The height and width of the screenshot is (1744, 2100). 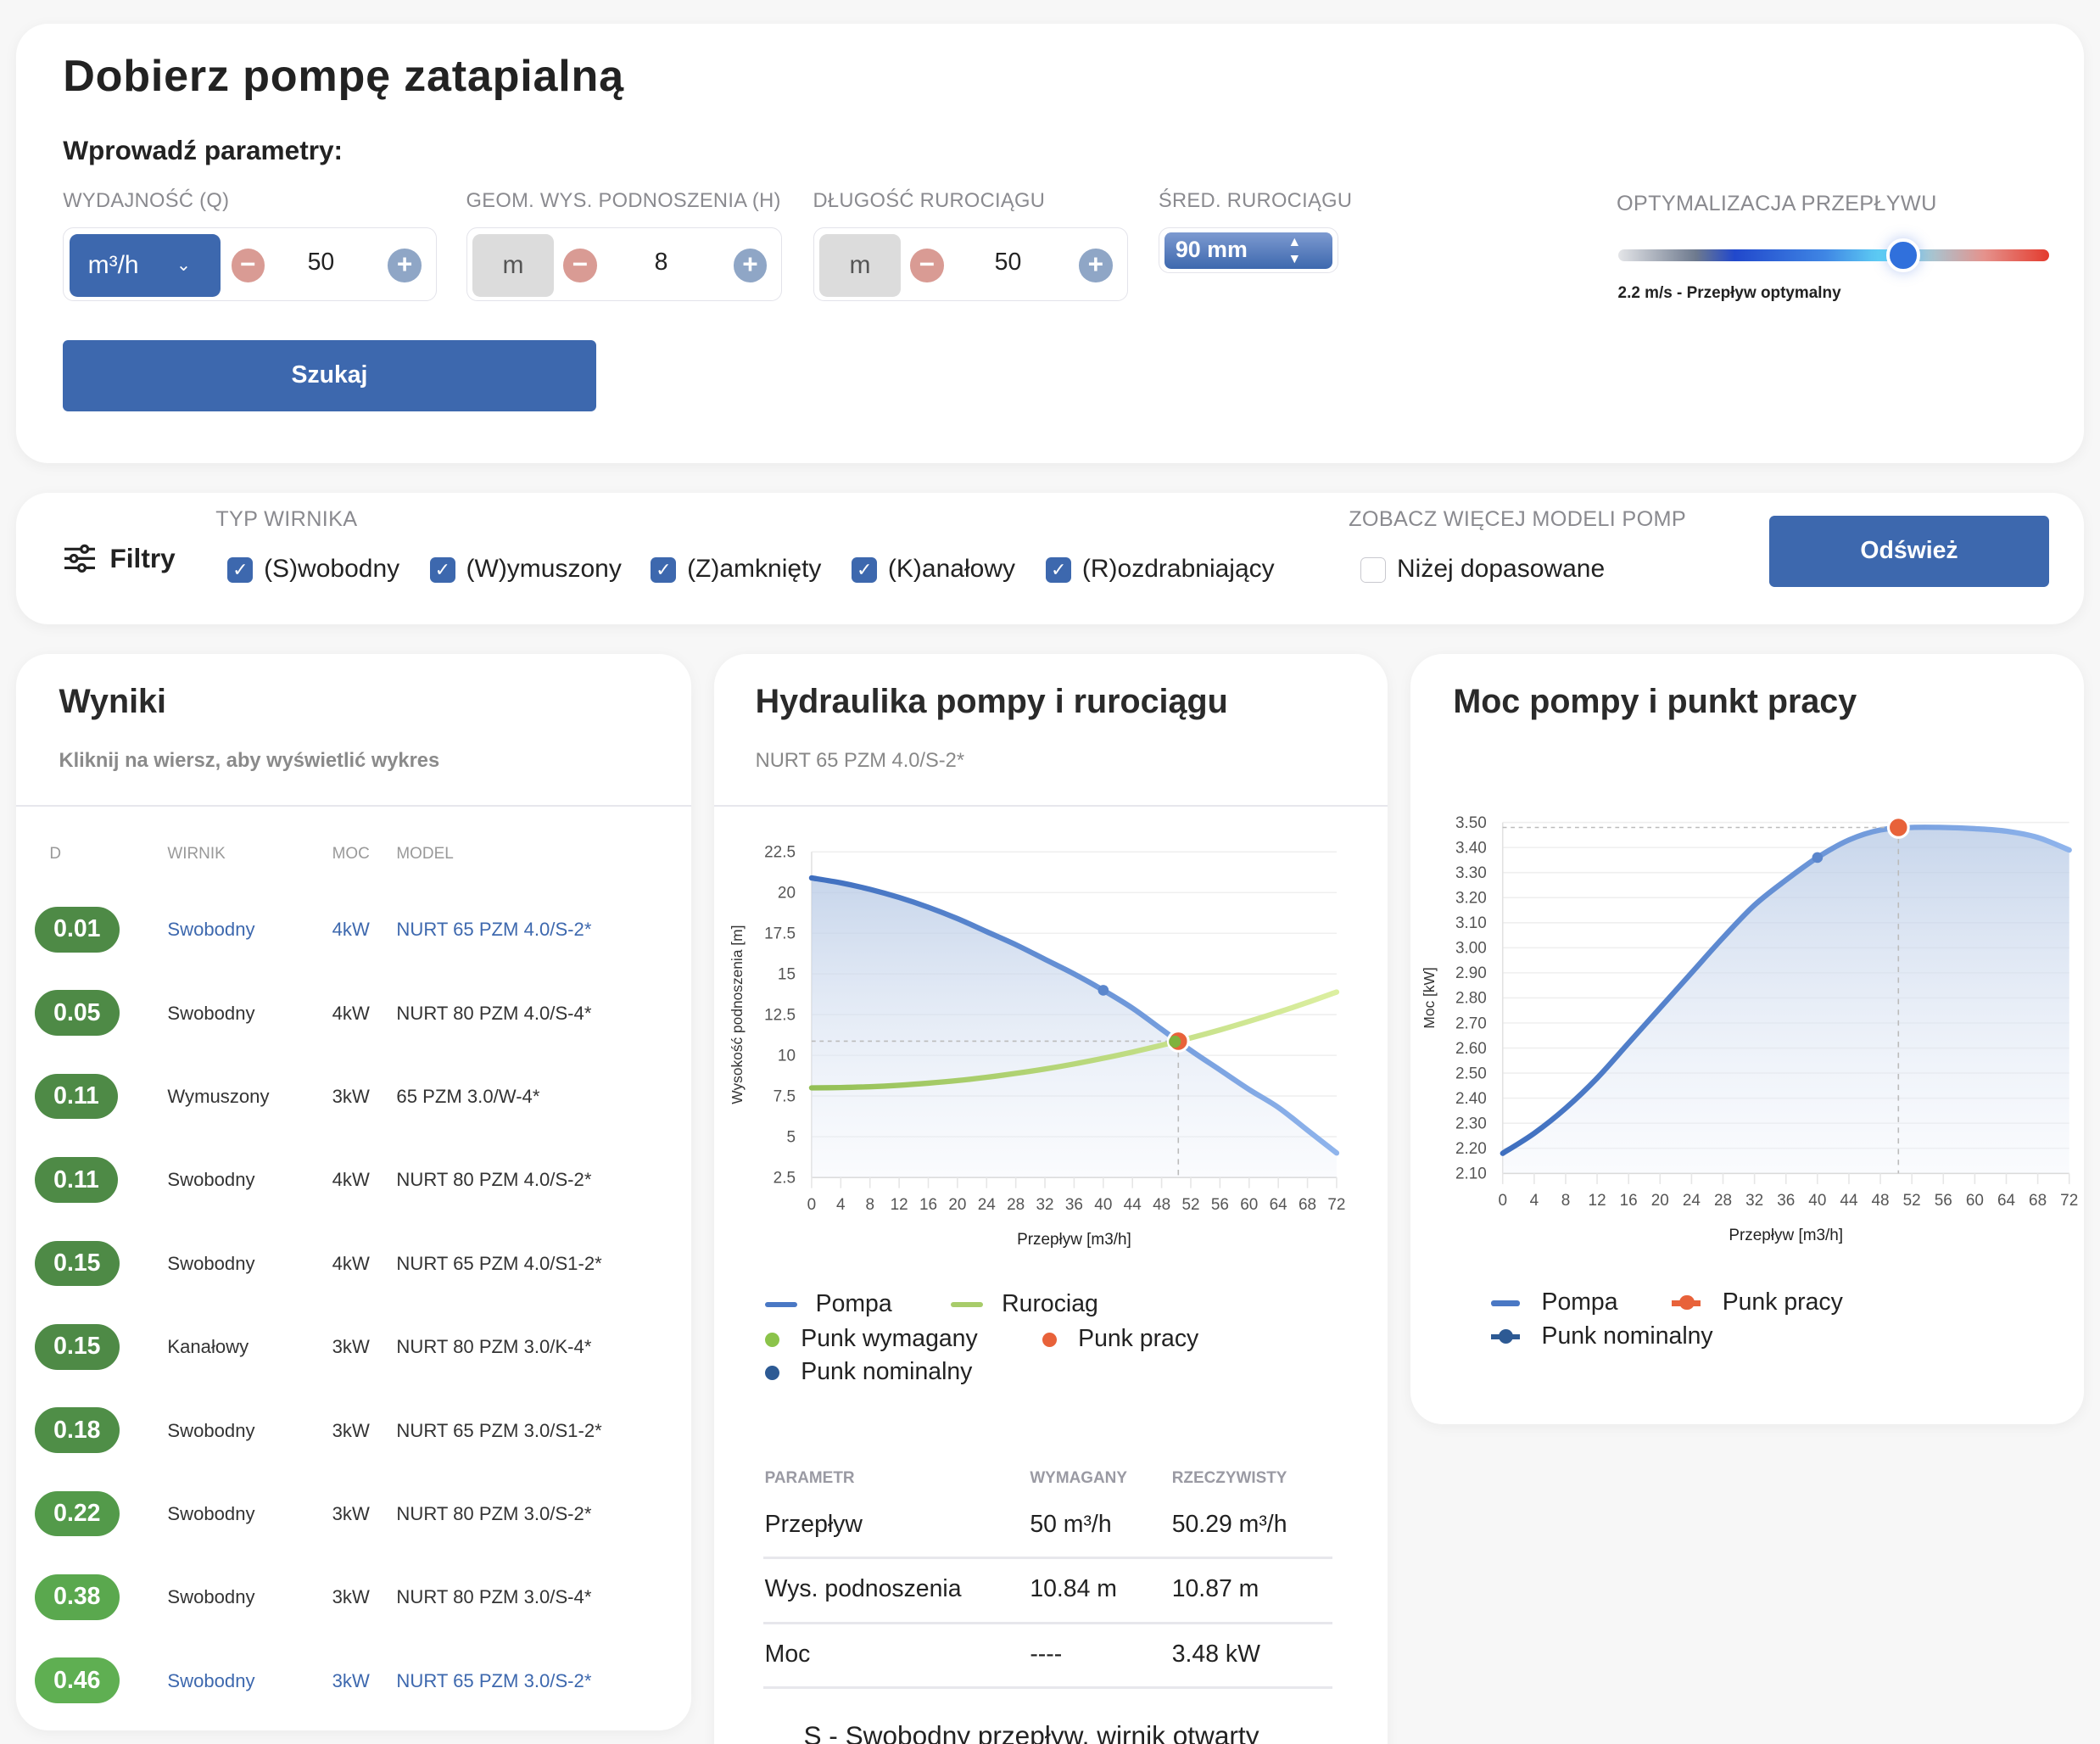 What do you see at coordinates (1579, 1302) in the screenshot?
I see `legend-label: Pompa` at bounding box center [1579, 1302].